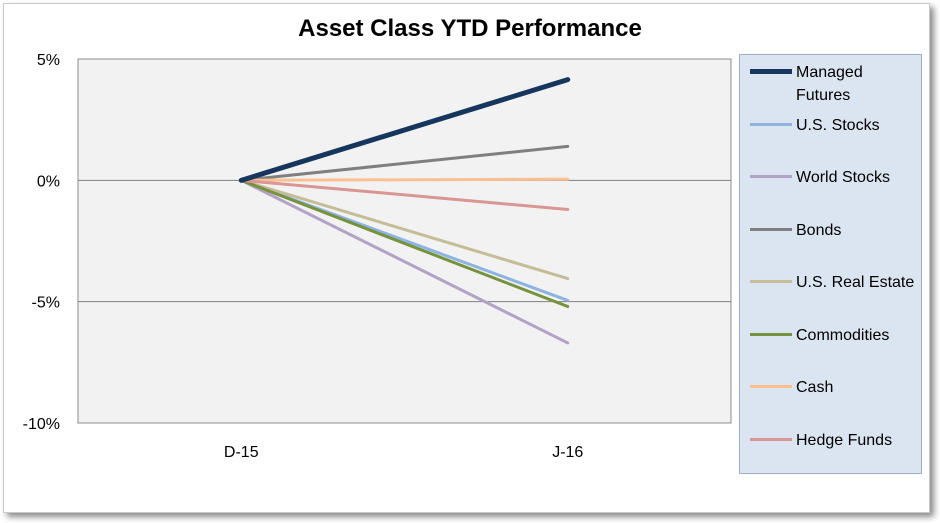 The width and height of the screenshot is (940, 523). What do you see at coordinates (48, 60) in the screenshot?
I see `y-tick-label: 5%` at bounding box center [48, 60].